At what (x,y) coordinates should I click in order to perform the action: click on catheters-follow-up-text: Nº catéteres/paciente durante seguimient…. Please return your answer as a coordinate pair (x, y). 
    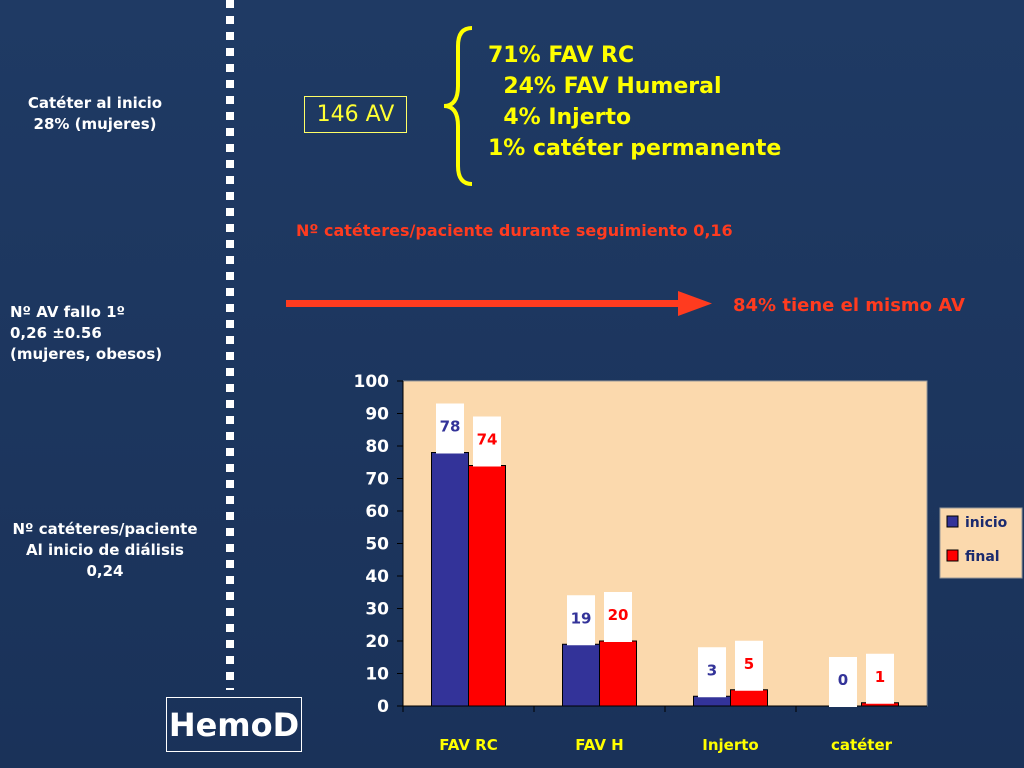
    Looking at the image, I should click on (514, 230).